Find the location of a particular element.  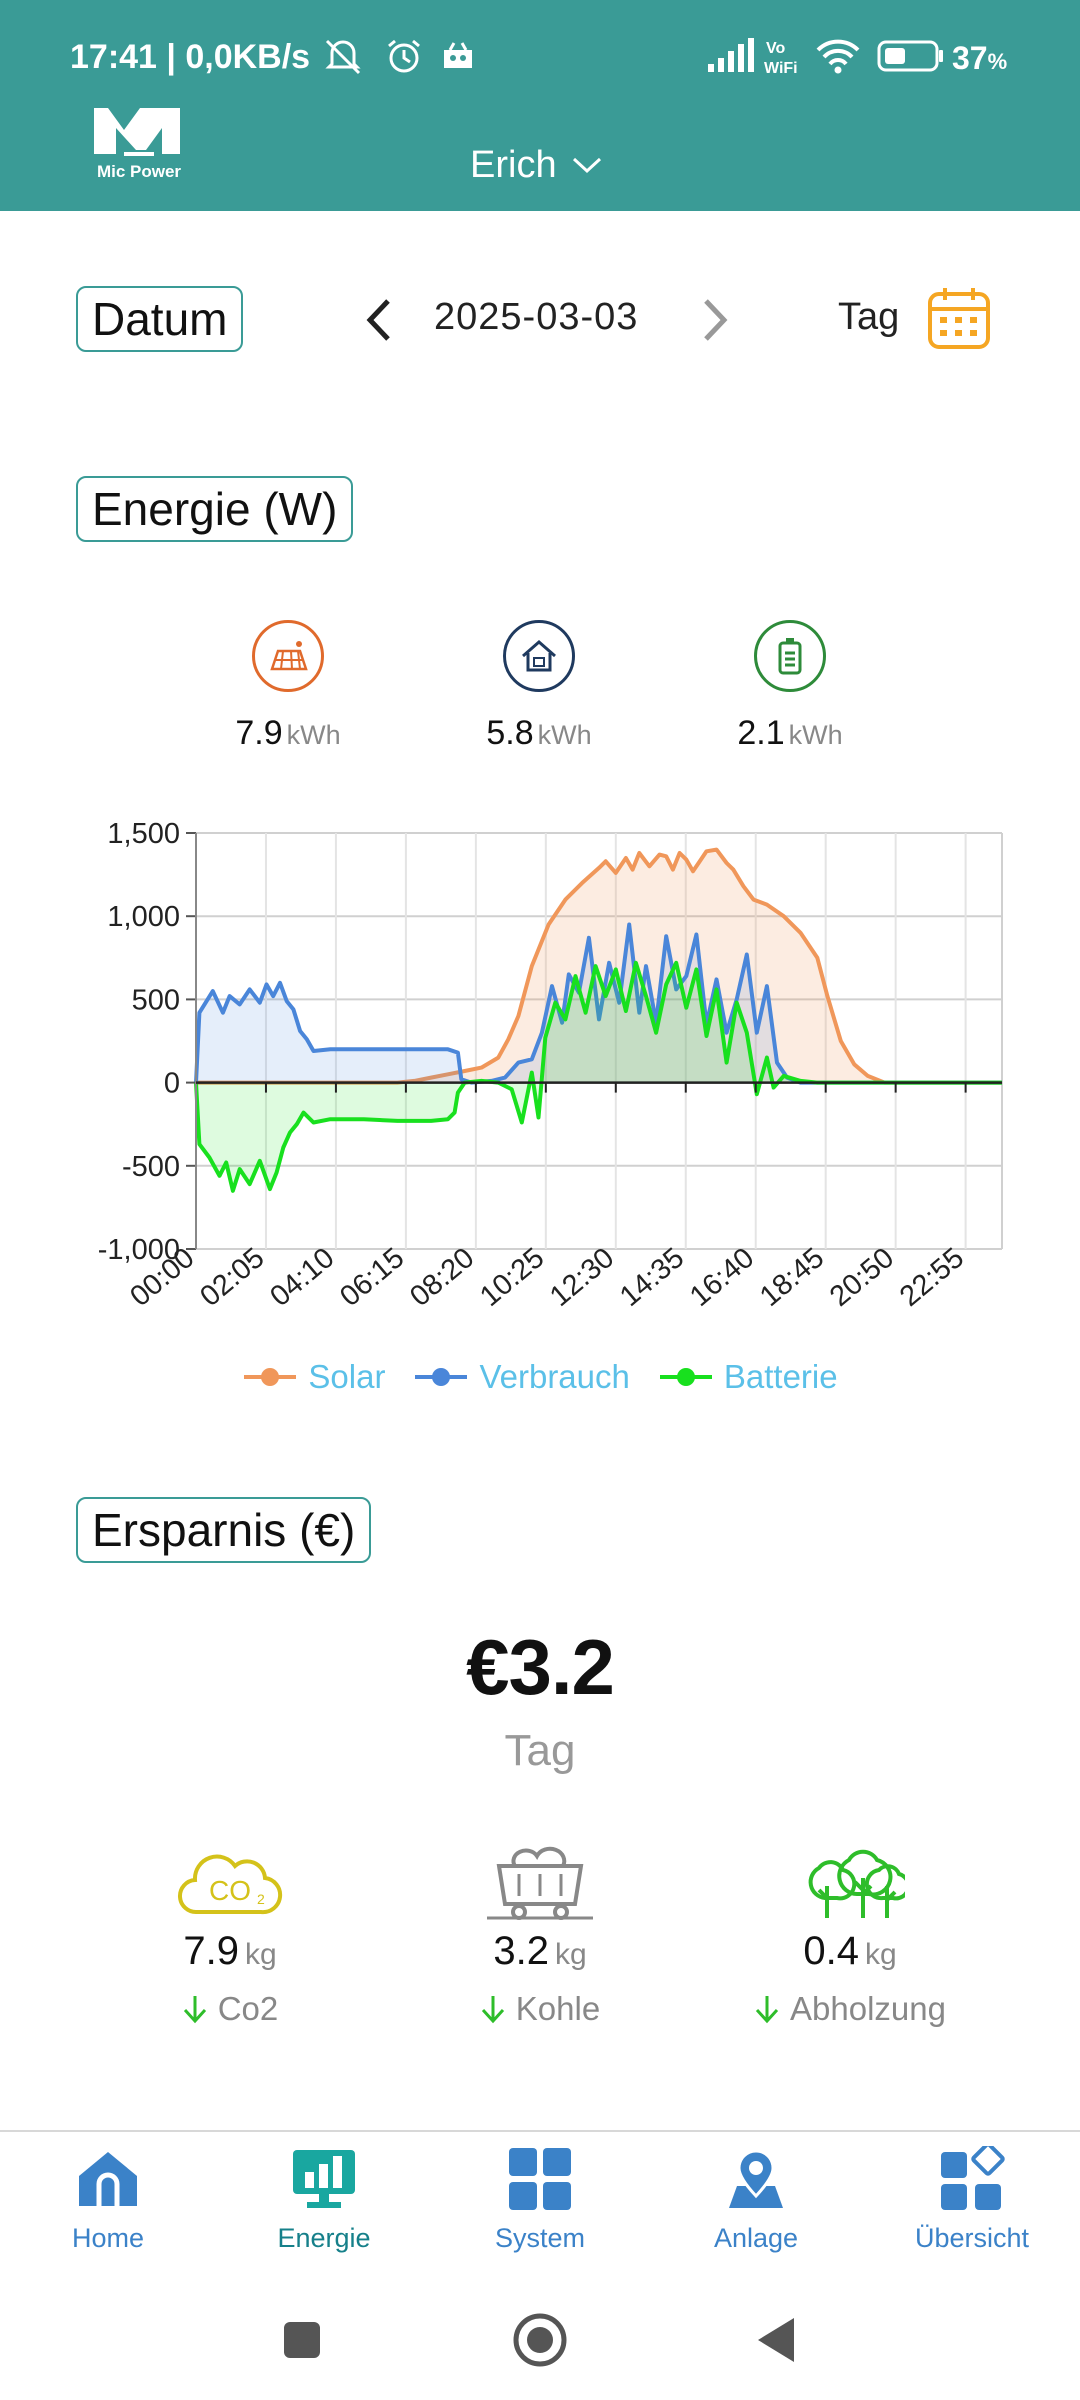

stat-consumption-unit: kWh is located at coordinates (564, 735).